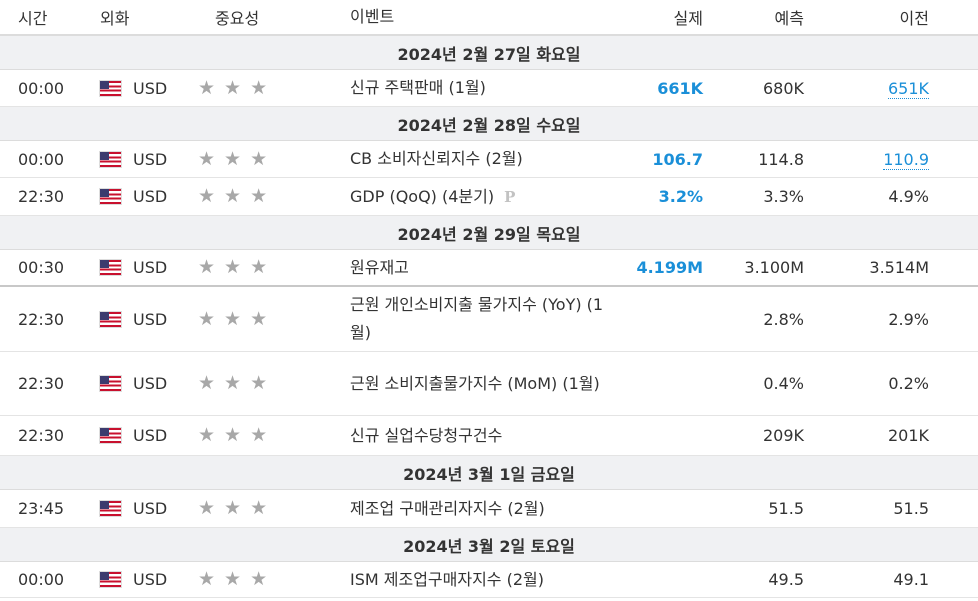  Describe the element at coordinates (680, 88) in the screenshot. I see `actual-value: 661K` at that location.